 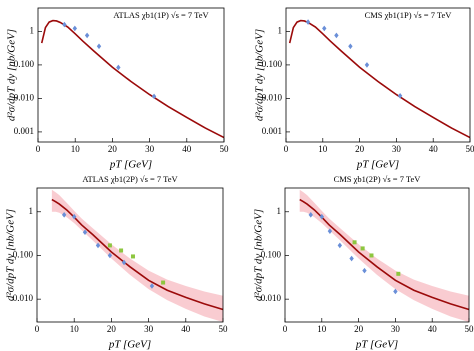 I want to click on chart-title: CMS χb1(1P) √s = 7 TeV, so click(x=409, y=15).